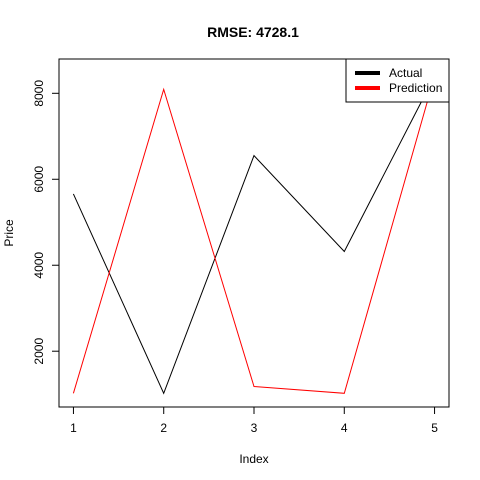 The height and width of the screenshot is (480, 480). I want to click on x-tick-label: 4, so click(344, 428).